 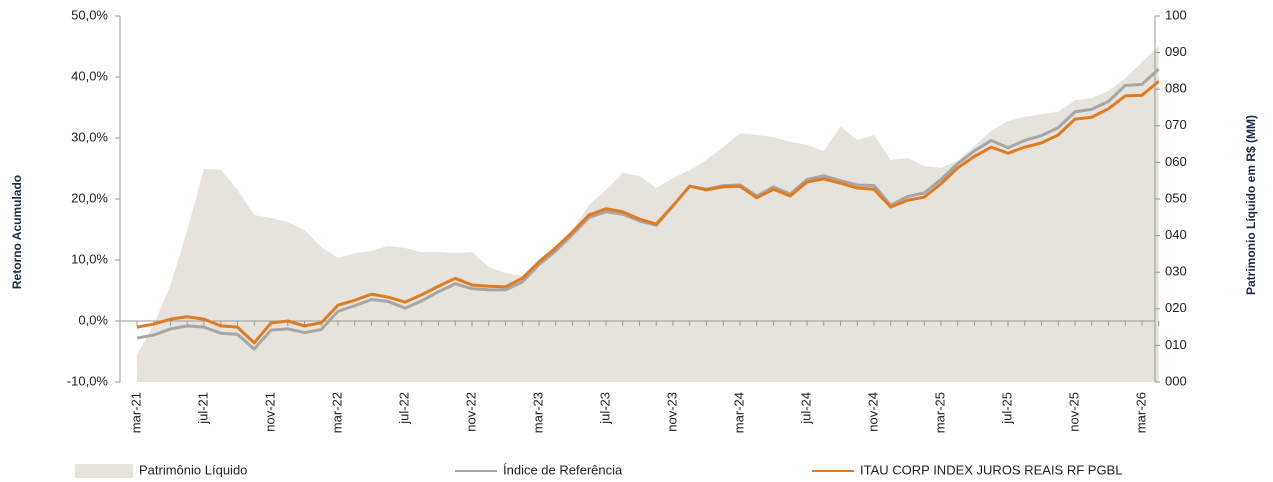 I want to click on x-tick-label: mar-25, so click(x=939, y=412).